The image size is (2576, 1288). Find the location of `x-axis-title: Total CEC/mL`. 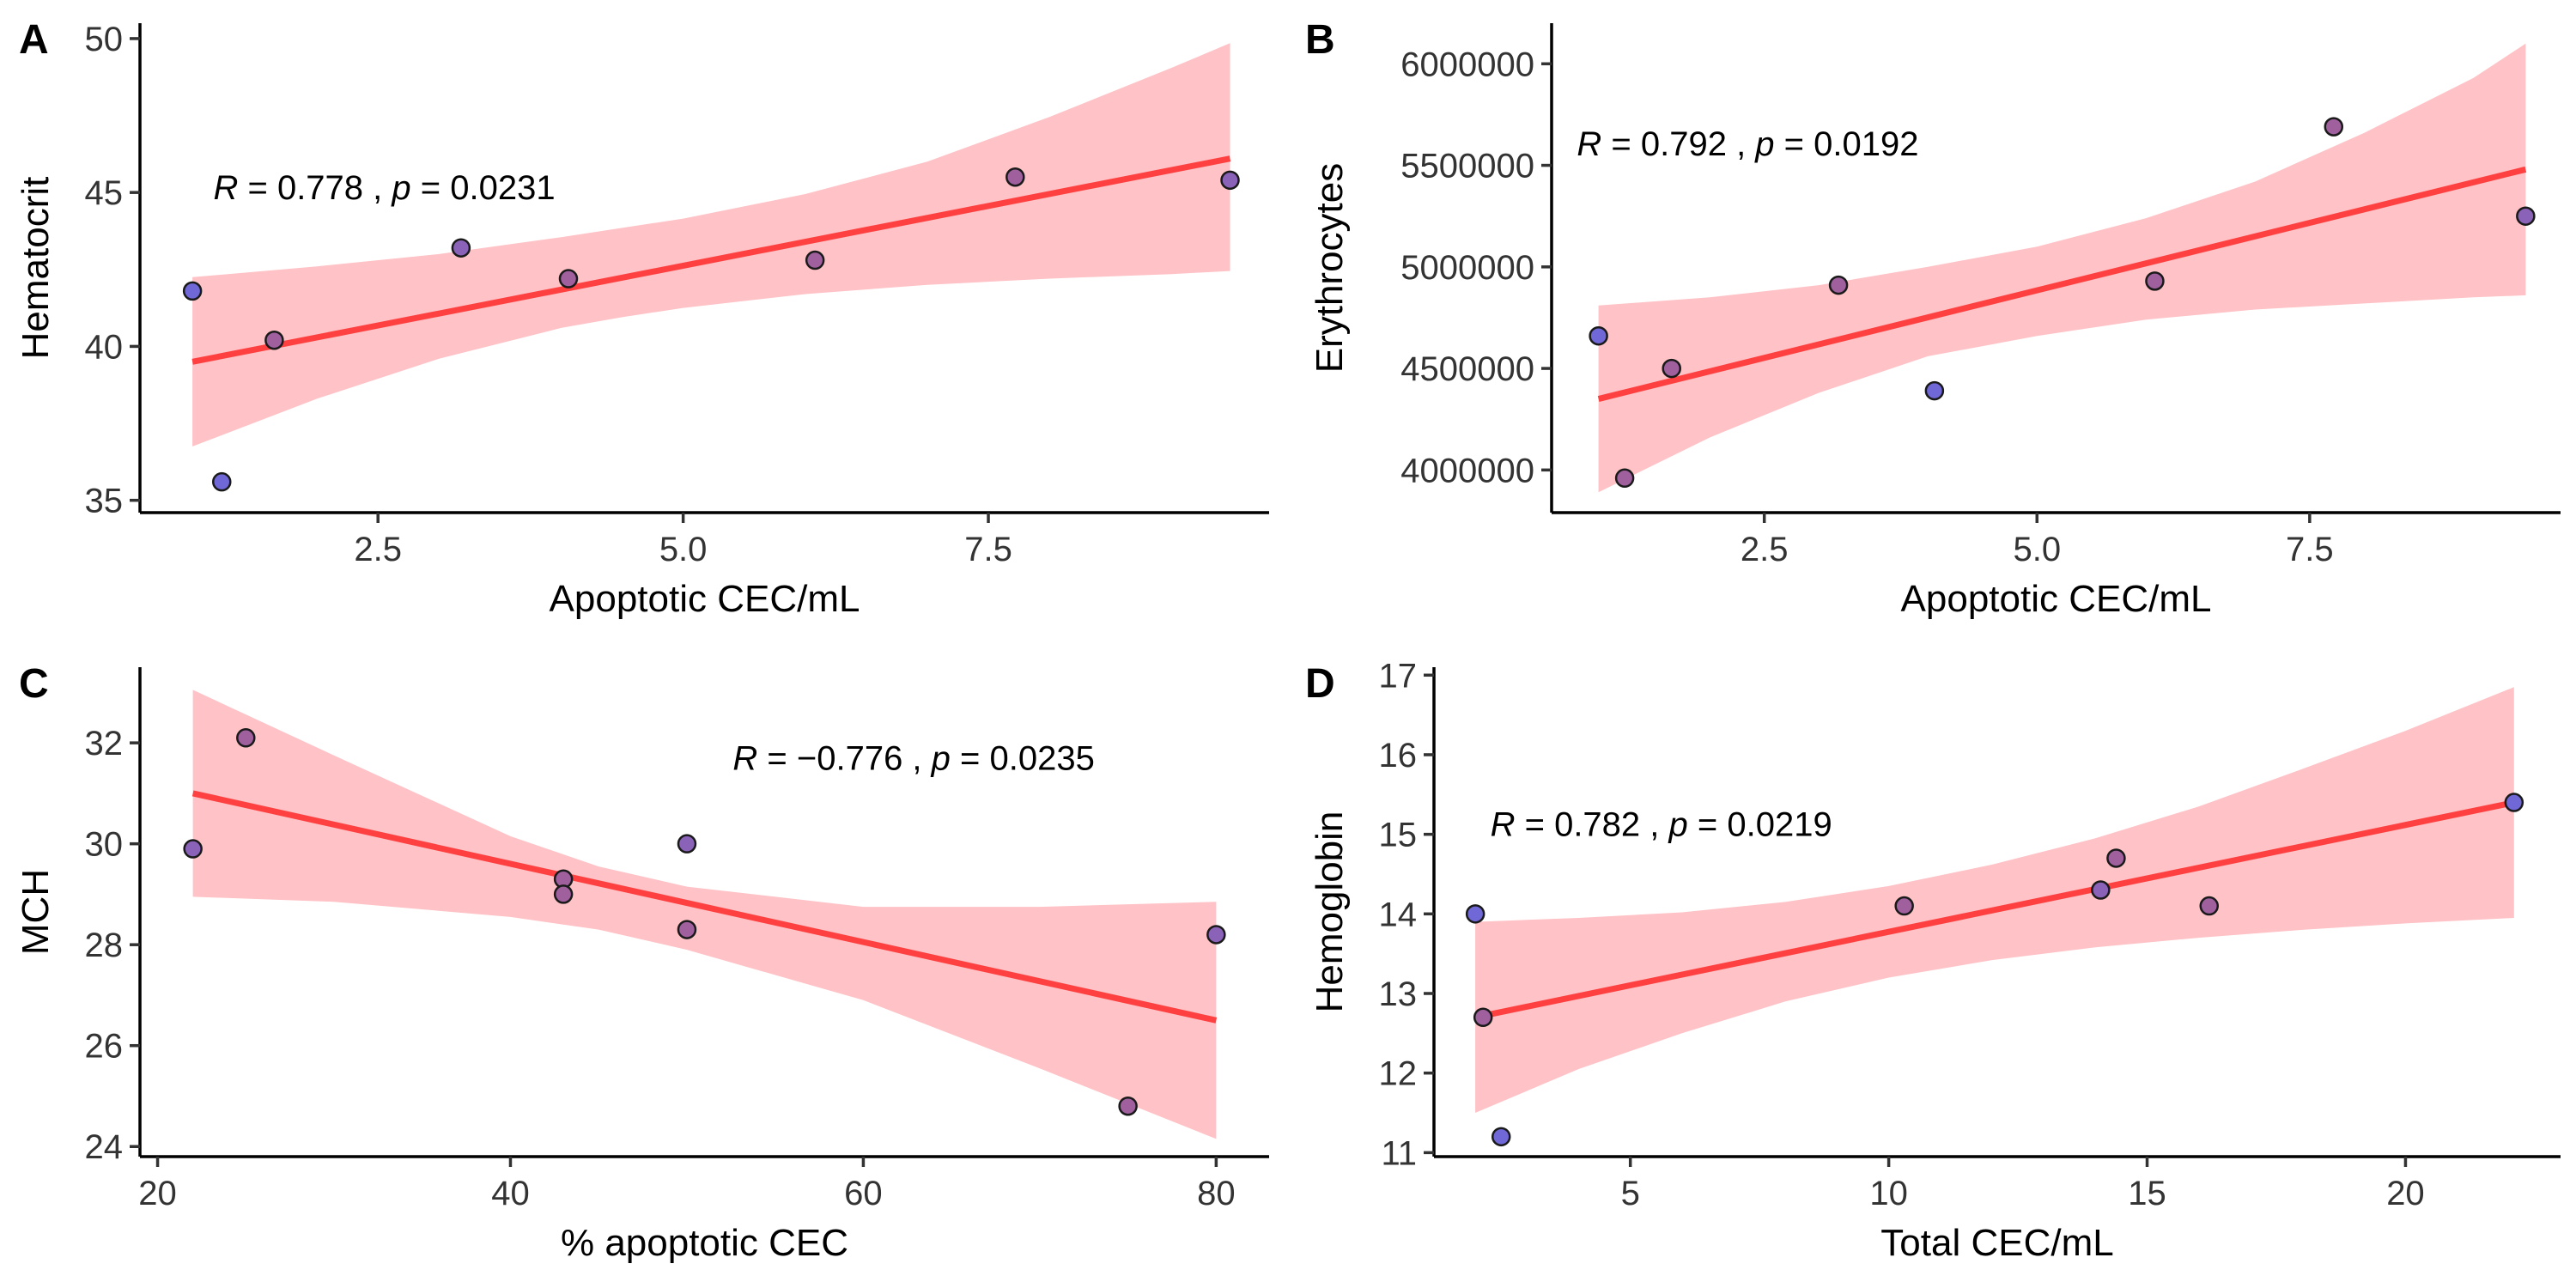

x-axis-title: Total CEC/mL is located at coordinates (1997, 1243).